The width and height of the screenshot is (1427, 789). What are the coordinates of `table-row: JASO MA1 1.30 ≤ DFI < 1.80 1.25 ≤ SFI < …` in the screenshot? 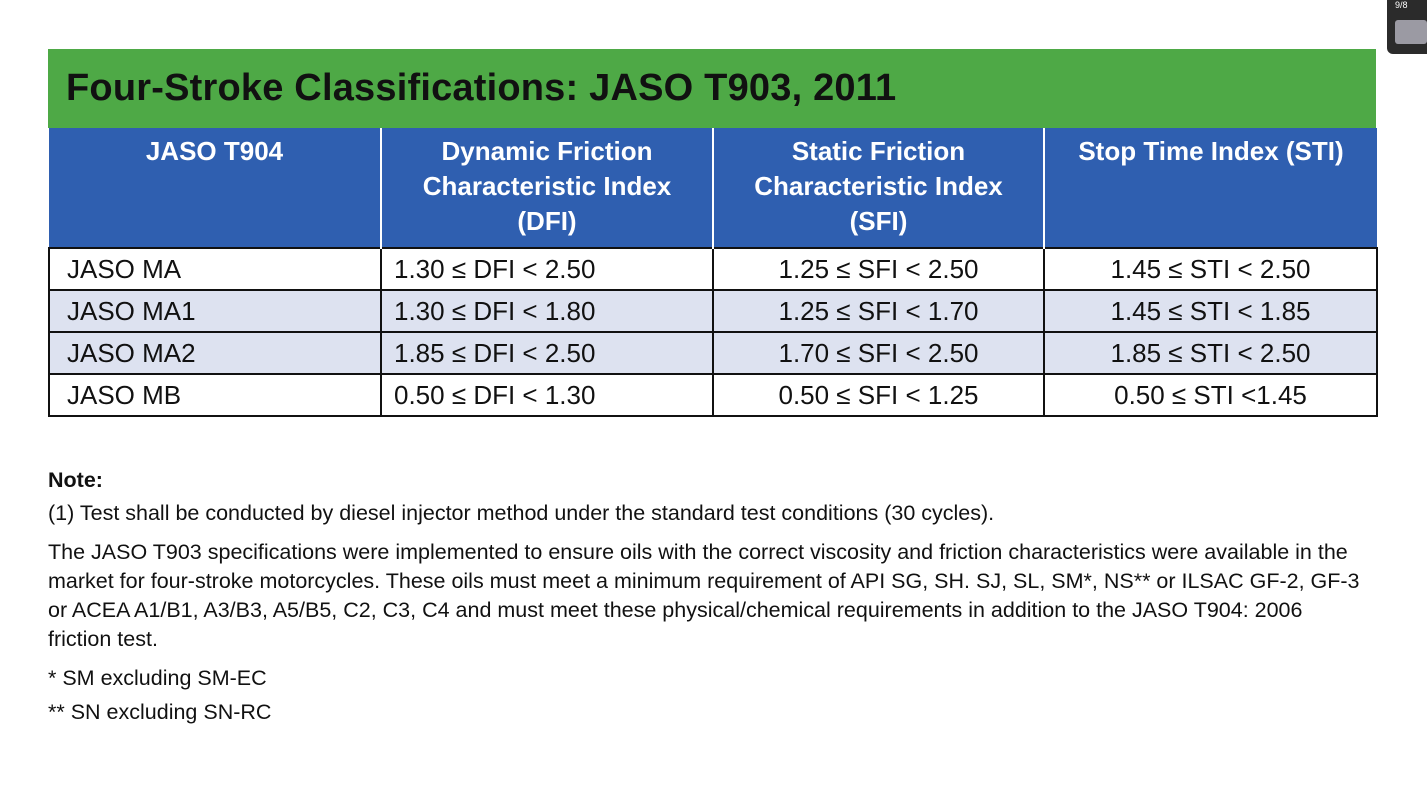 It's located at (713, 311).